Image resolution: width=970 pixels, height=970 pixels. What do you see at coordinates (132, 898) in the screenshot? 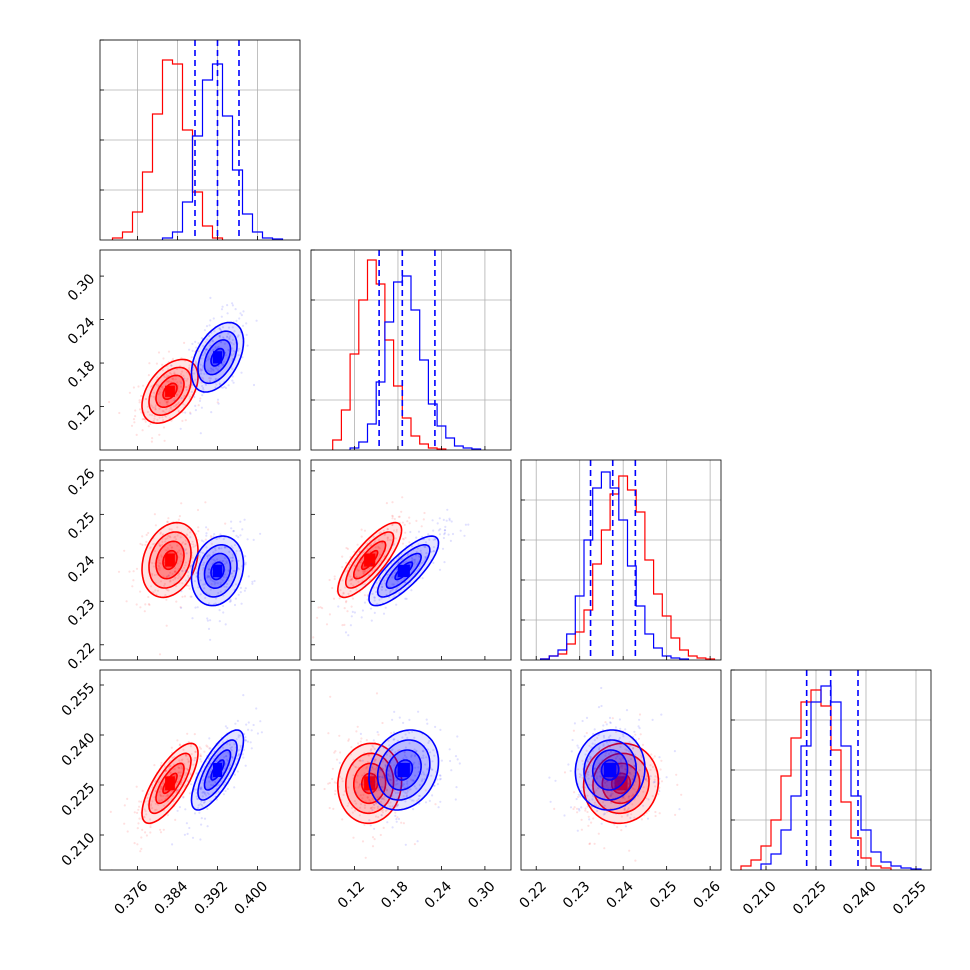
I see `x-tick-label: 0.376` at bounding box center [132, 898].